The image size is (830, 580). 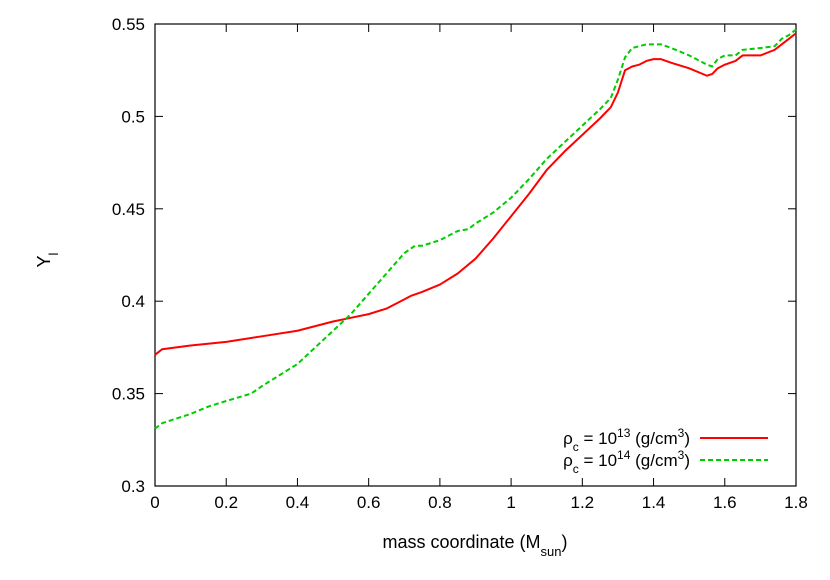 I want to click on x-tick-label: 1, so click(x=510, y=502).